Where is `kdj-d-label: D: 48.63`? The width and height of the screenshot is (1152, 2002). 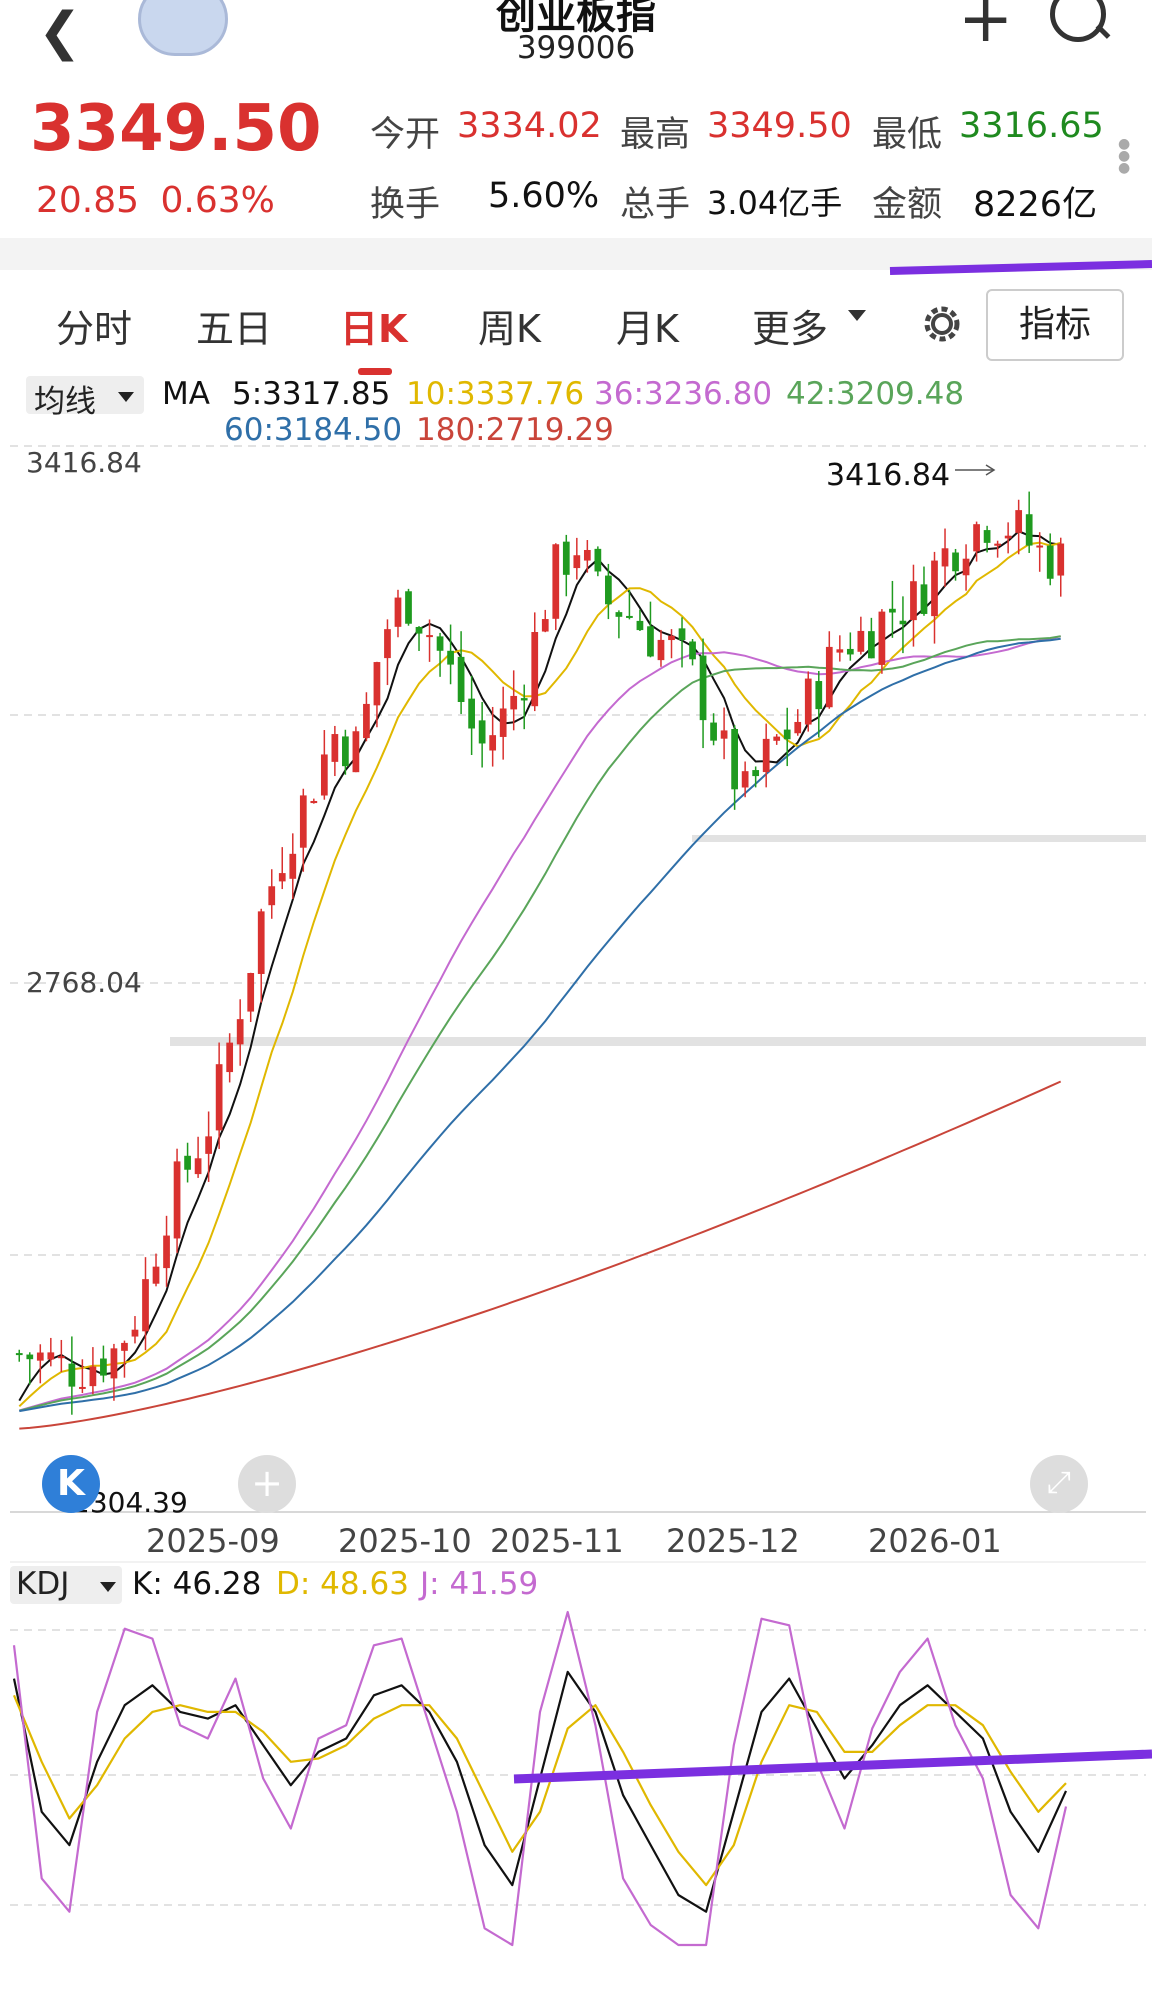
kdj-d-label: D: 48.63 is located at coordinates (342, 1584).